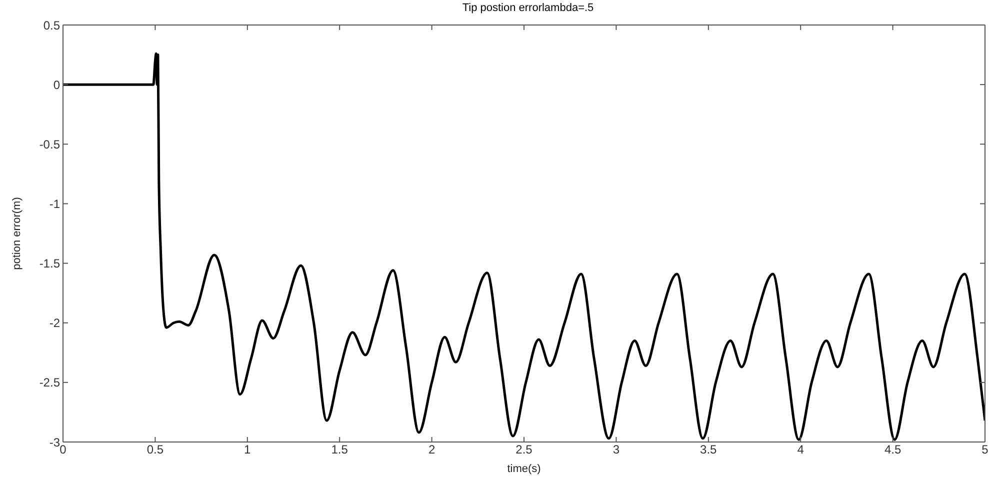 This screenshot has height=486, width=997. What do you see at coordinates (528, 8) in the screenshot?
I see `chart-title: Tip postion errorlambda=.5` at bounding box center [528, 8].